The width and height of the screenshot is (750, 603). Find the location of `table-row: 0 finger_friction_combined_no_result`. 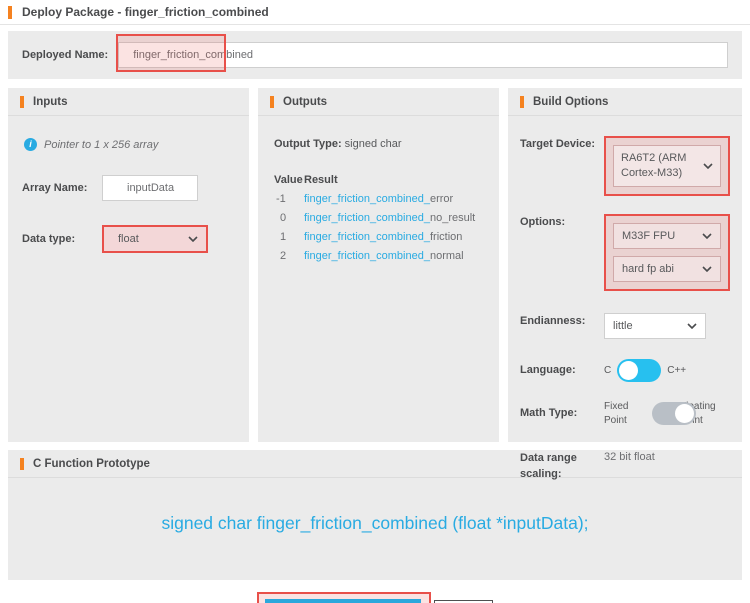

table-row: 0 finger_friction_combined_no_result is located at coordinates (379, 218).